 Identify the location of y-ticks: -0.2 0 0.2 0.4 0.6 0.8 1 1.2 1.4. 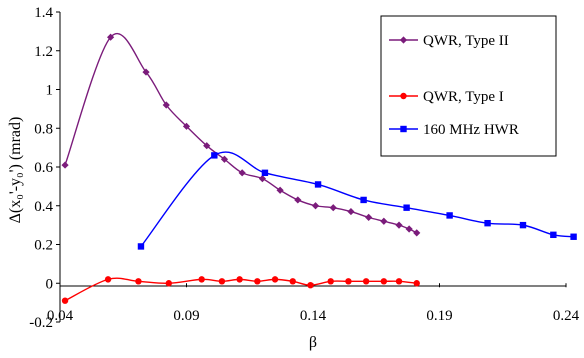
(44, 168).